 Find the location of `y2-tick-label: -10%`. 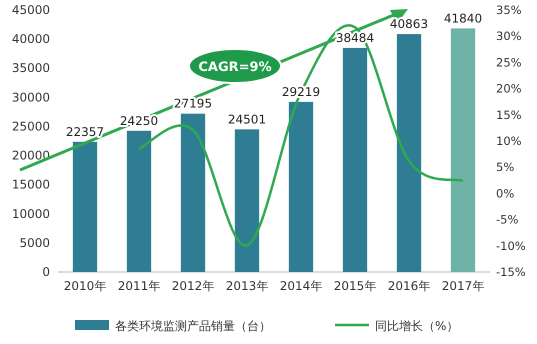

y2-tick-label: -10% is located at coordinates (511, 245).